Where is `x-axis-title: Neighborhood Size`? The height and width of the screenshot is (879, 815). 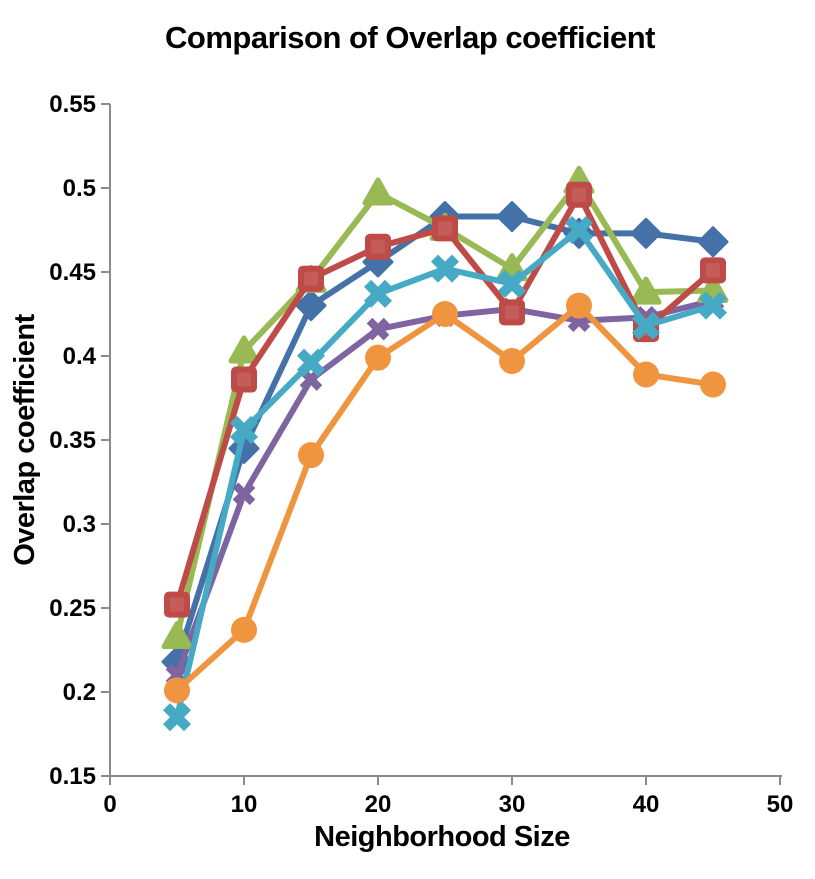 x-axis-title: Neighborhood Size is located at coordinates (442, 837).